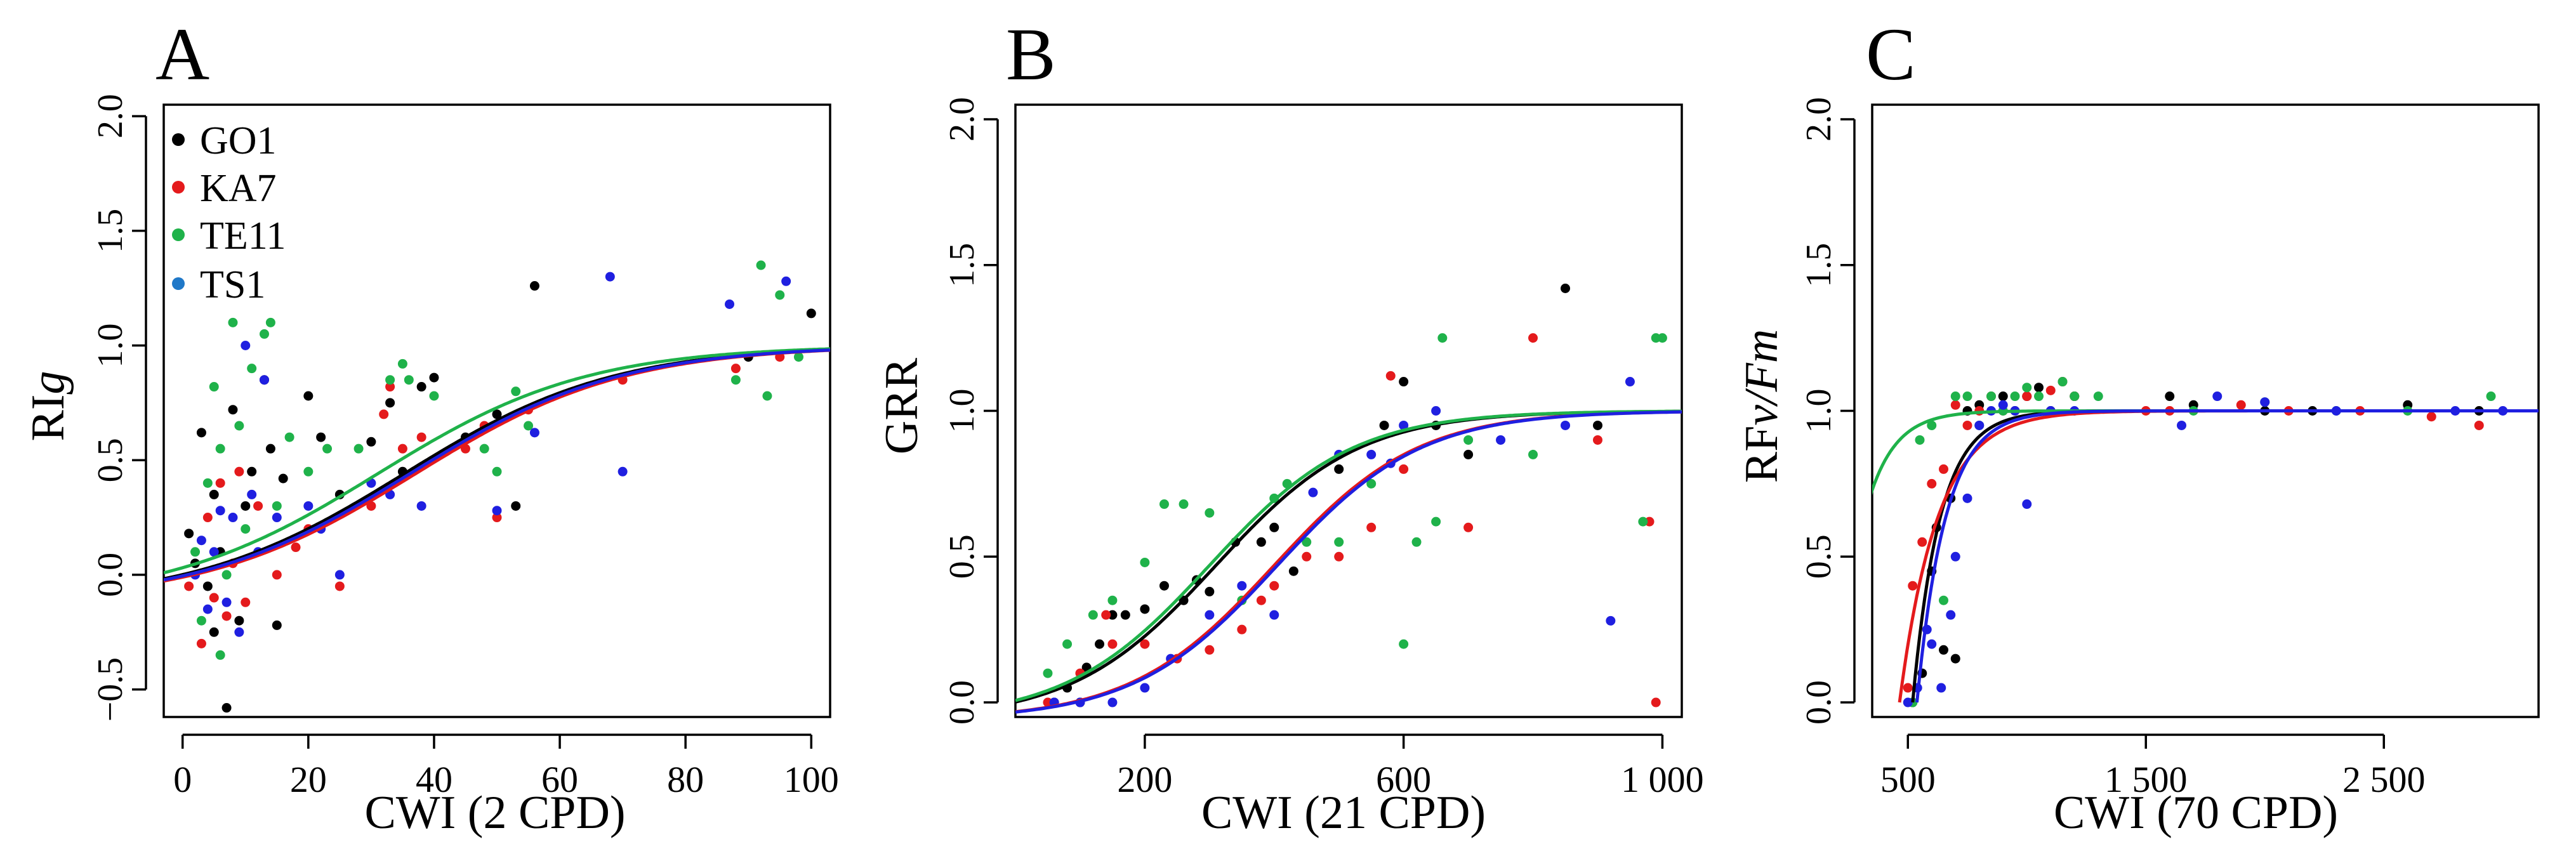 The height and width of the screenshot is (868, 2576). Describe the element at coordinates (902, 406) in the screenshot. I see `y-axis-title-b: GRR` at that location.